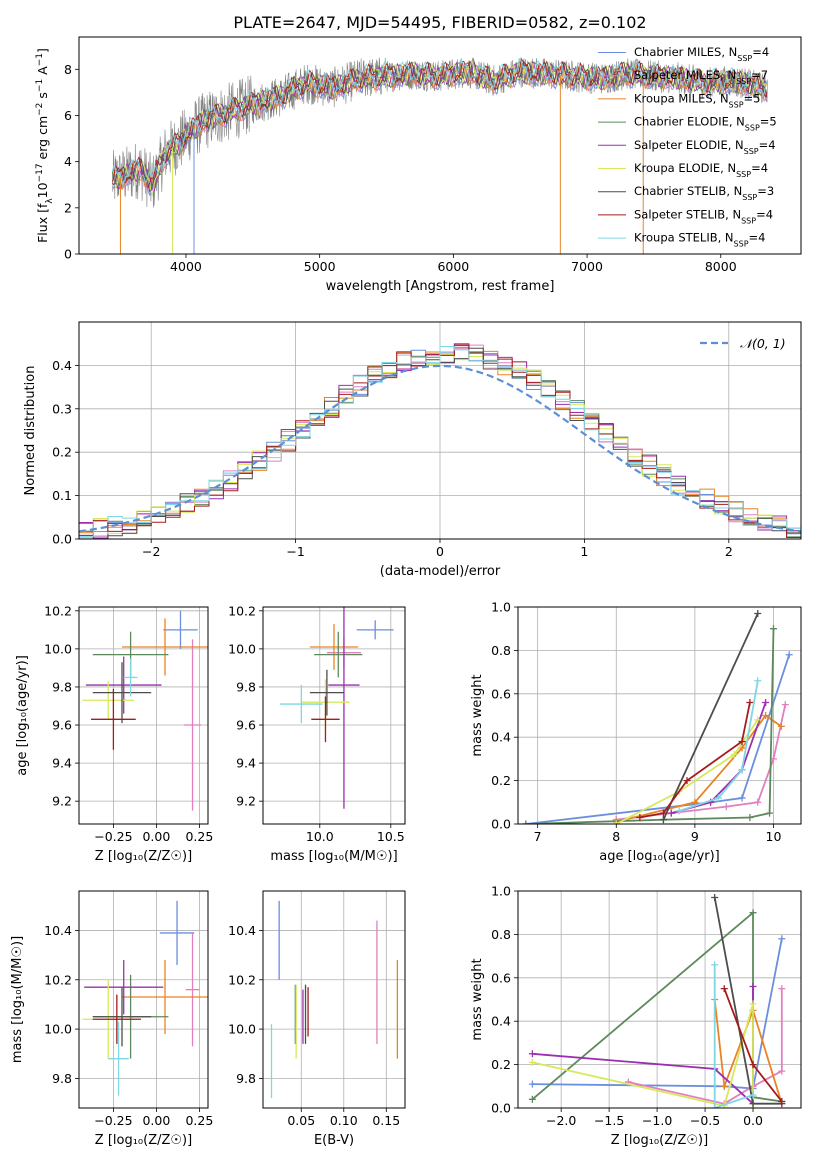  What do you see at coordinates (62, 365) in the screenshot?
I see `residuals-ytick-label: 0.4` at bounding box center [62, 365].